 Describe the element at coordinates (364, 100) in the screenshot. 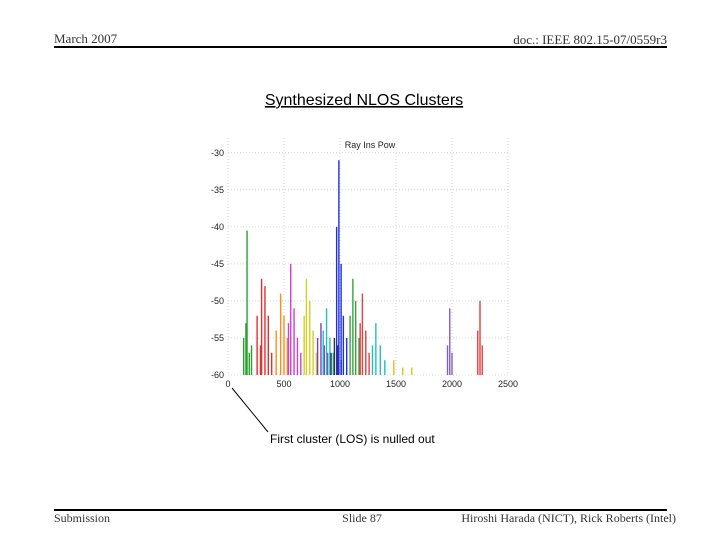

I see `slide-title: Synthesized NLOS Clusters` at that location.